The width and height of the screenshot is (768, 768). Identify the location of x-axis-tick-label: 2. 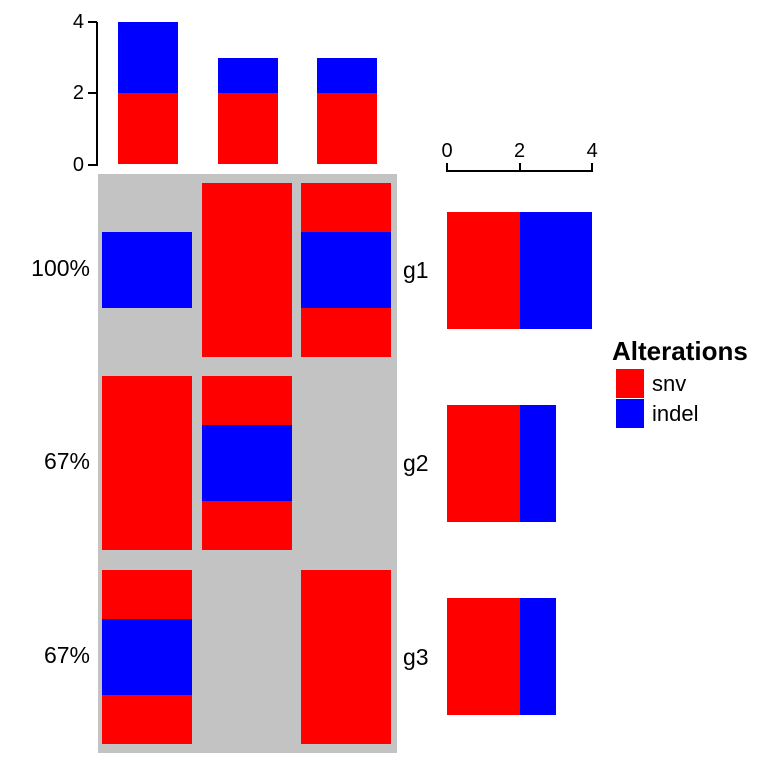
(520, 151).